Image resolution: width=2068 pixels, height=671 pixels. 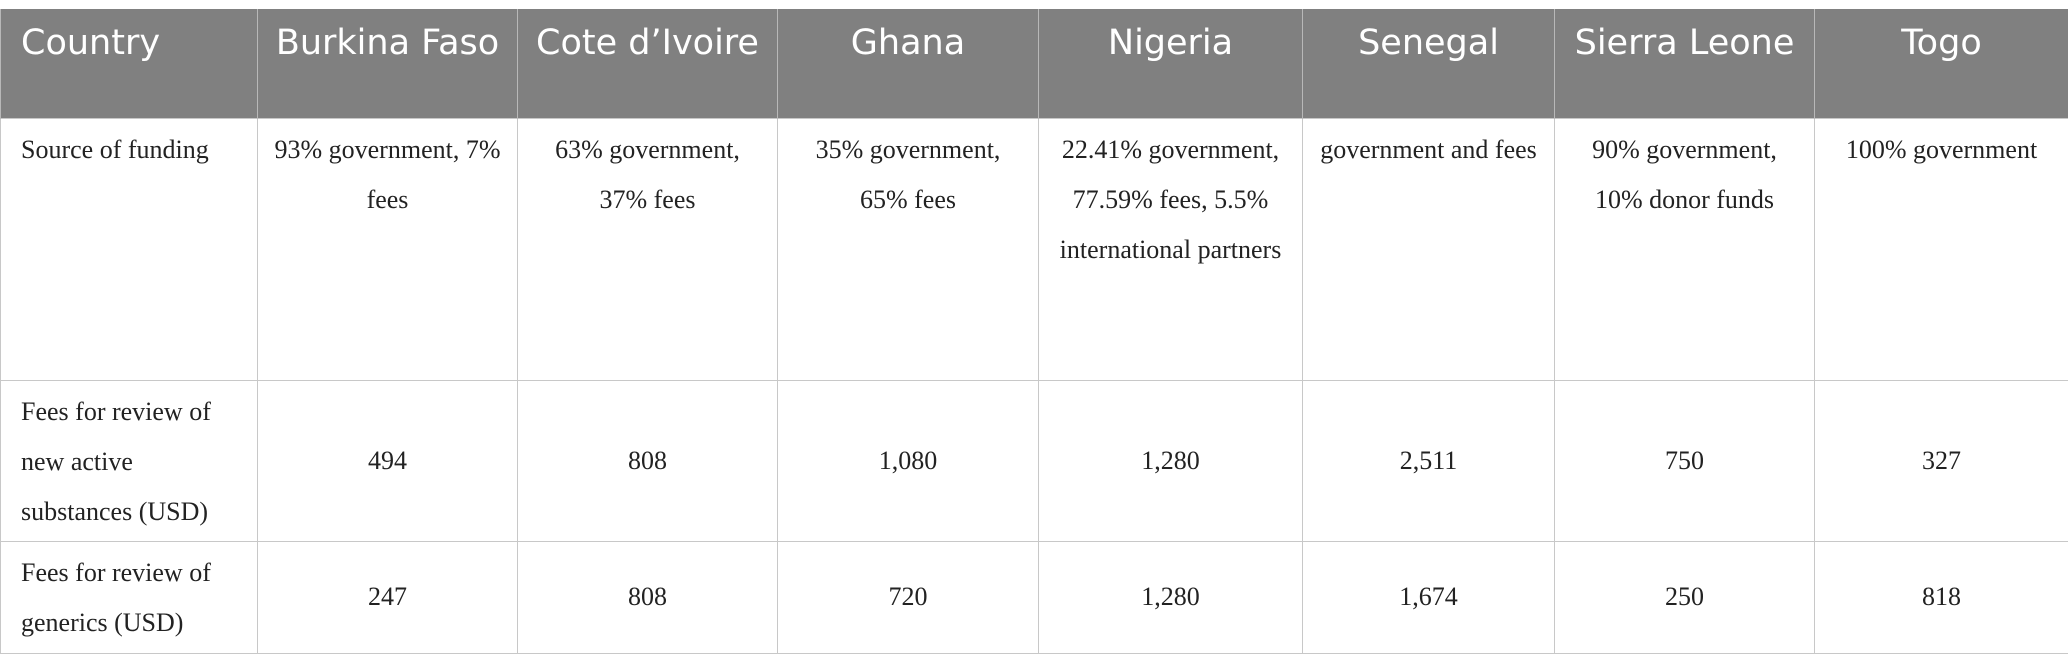 I want to click on header-cell-cote-divoire: Cote d’Ivoire, so click(x=647, y=63).